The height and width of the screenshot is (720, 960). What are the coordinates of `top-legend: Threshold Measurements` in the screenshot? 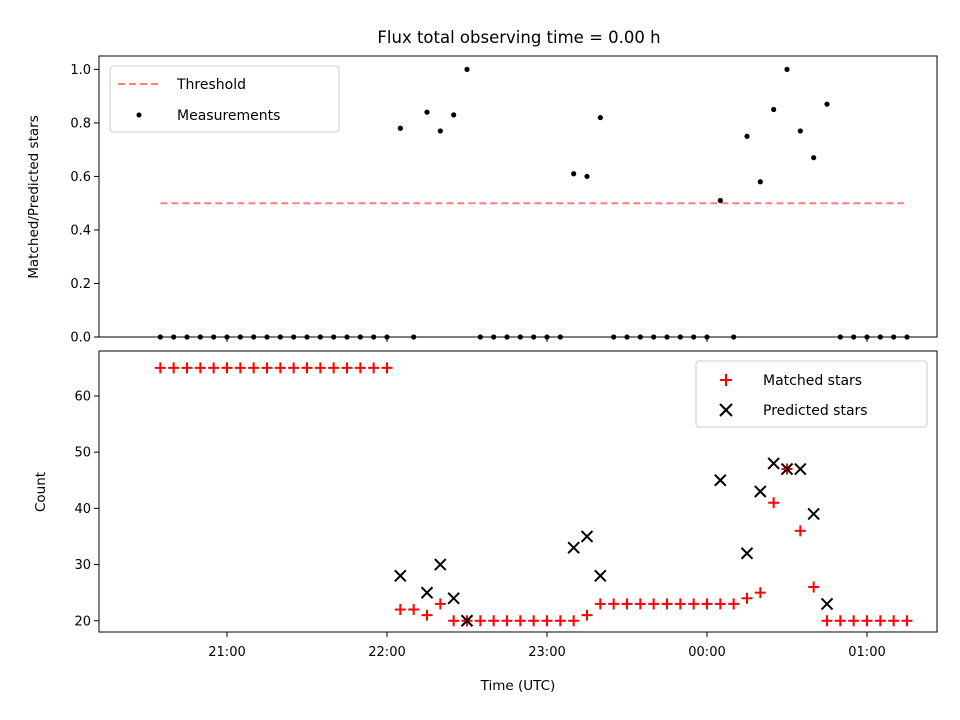 It's located at (224, 99).